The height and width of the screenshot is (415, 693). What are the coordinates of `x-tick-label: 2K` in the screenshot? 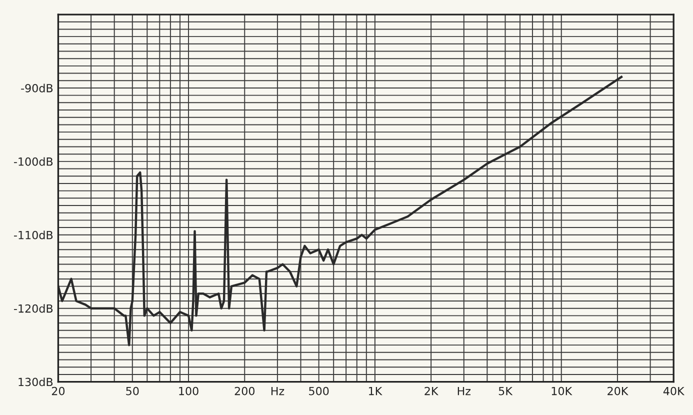 It's located at (431, 391).